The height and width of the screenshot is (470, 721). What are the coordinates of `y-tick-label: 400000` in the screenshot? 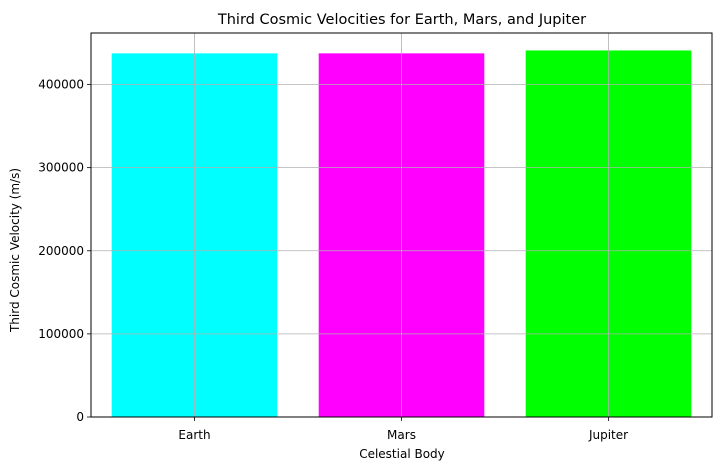 It's located at (61, 85).